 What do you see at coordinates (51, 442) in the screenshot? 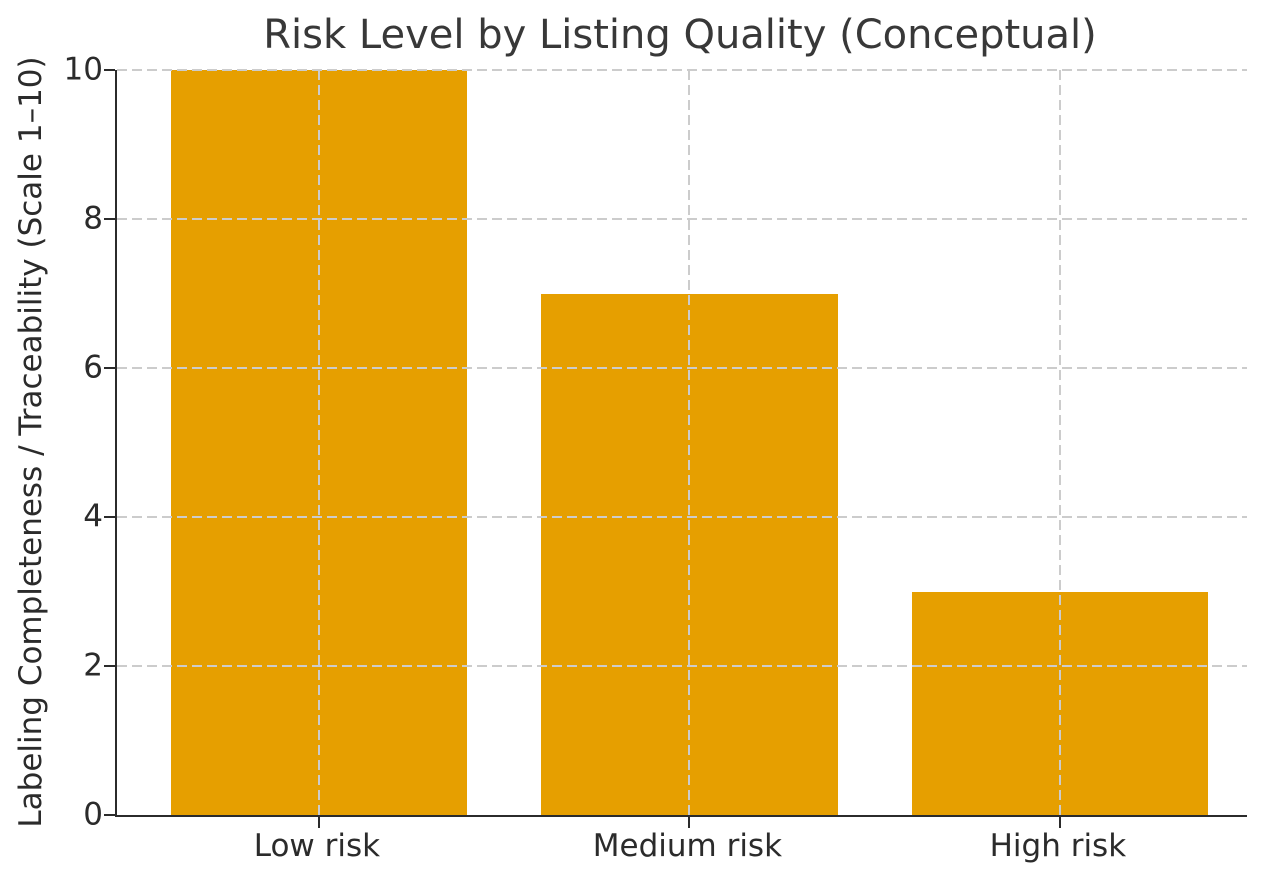
I see `y-axis-tick-labels: 0 2 4 6 8 10` at bounding box center [51, 442].